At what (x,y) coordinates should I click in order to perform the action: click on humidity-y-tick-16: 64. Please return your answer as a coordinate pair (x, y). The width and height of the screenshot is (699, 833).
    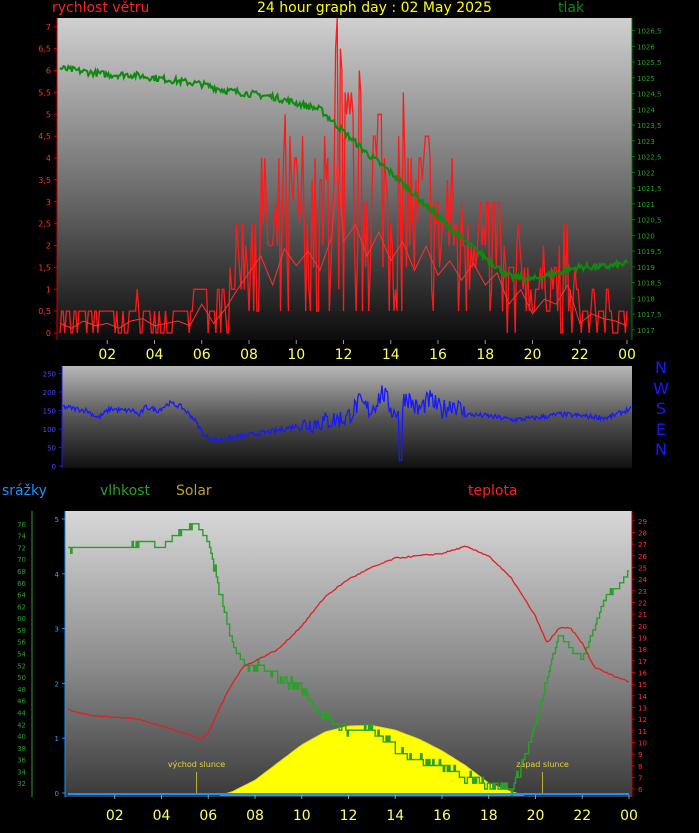
    Looking at the image, I should click on (21, 596).